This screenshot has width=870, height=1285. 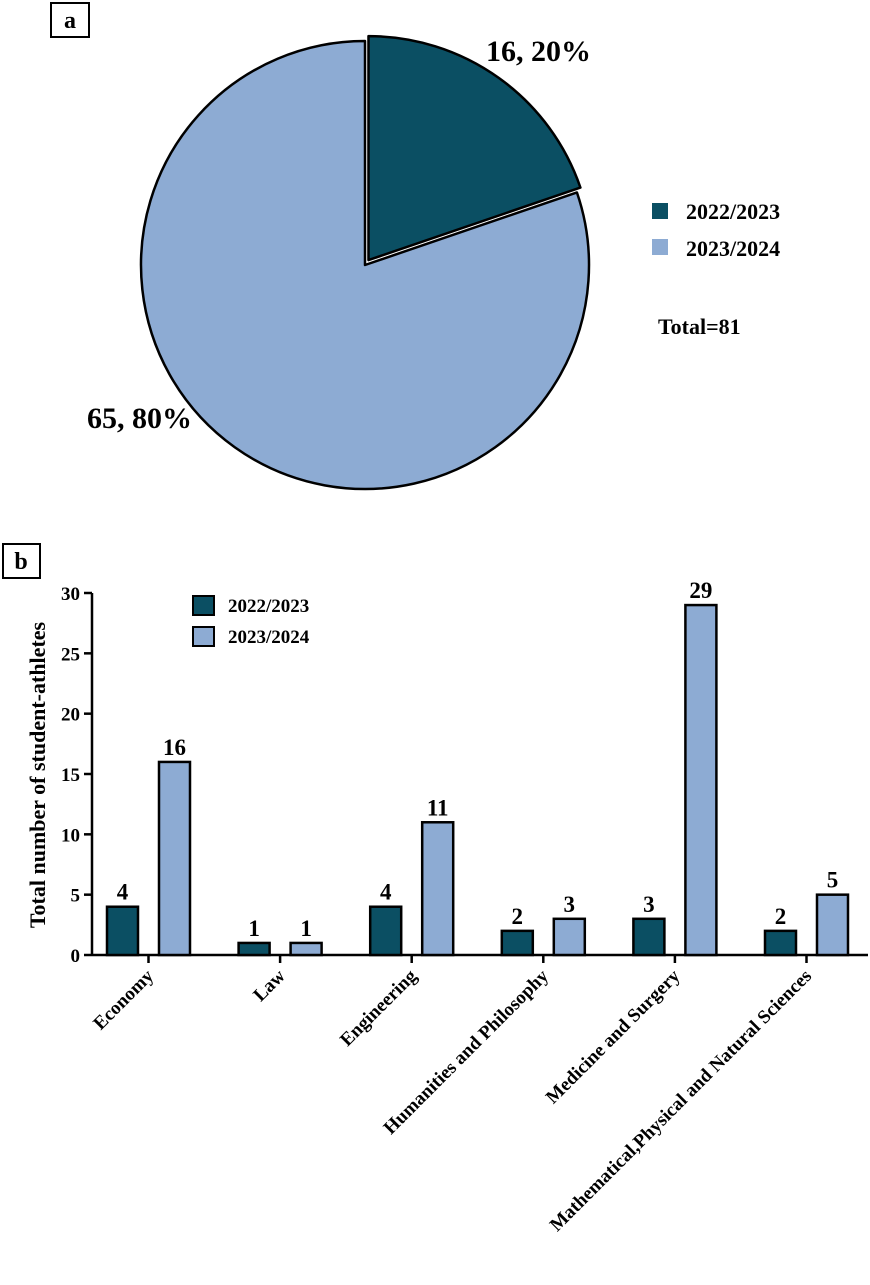 What do you see at coordinates (37, 774) in the screenshot?
I see `y-axis-label: Total number of student-athletes` at bounding box center [37, 774].